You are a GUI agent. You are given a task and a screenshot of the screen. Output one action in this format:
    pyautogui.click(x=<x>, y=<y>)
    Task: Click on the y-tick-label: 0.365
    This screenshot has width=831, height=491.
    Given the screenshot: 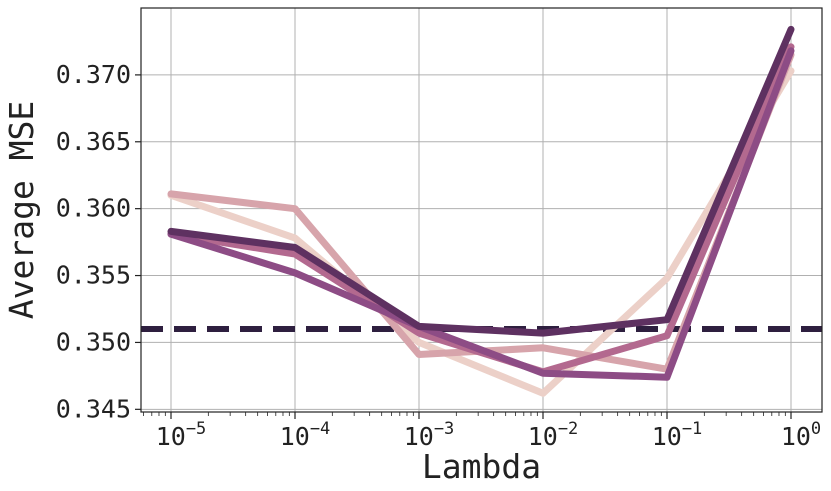 What is the action you would take?
    pyautogui.click(x=93, y=141)
    